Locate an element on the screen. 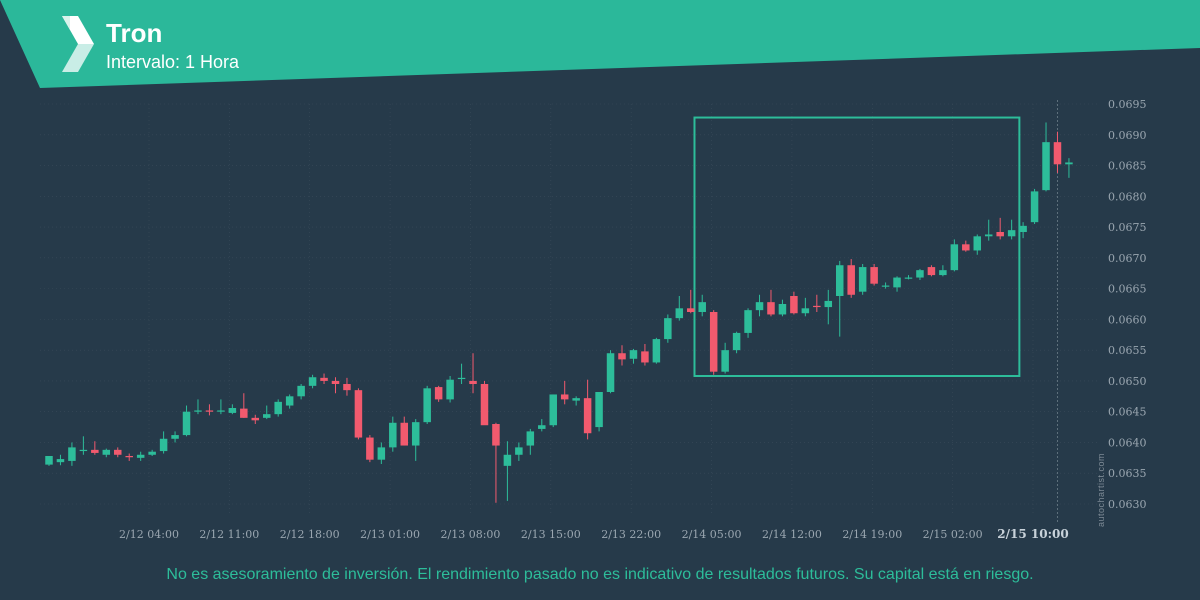 The width and height of the screenshot is (1200, 600). y-tick-label: 0.0675 is located at coordinates (1127, 227).